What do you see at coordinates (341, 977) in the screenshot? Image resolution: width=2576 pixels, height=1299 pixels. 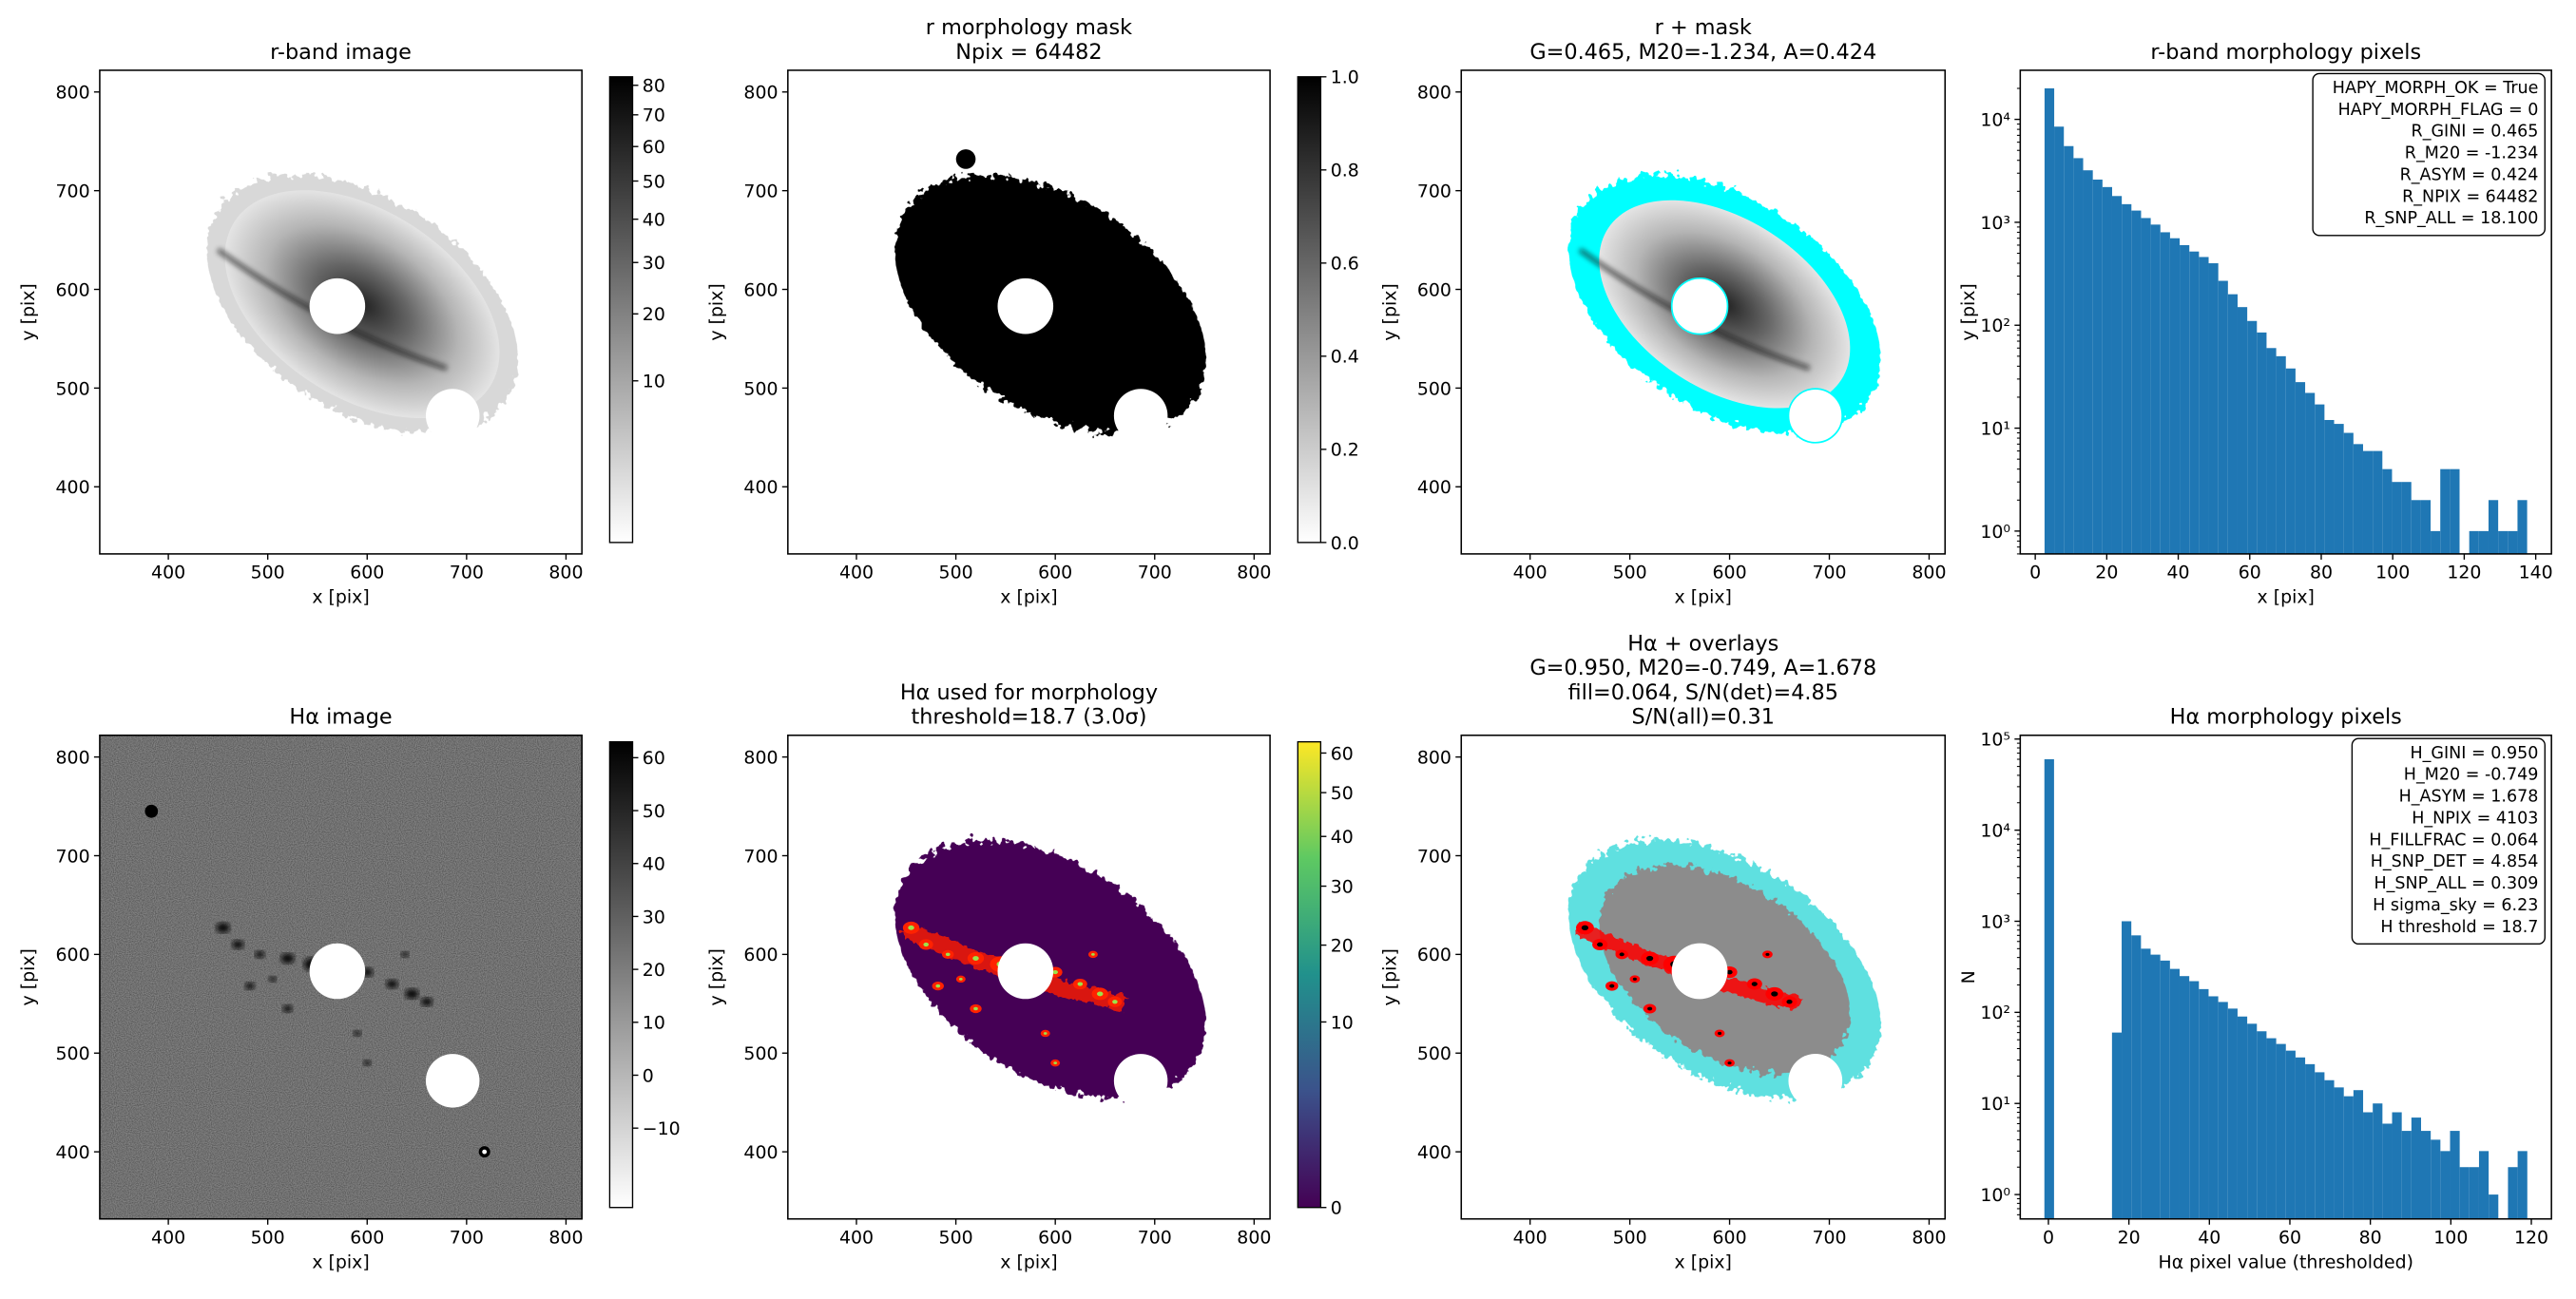 I see `axes-frame` at bounding box center [341, 977].